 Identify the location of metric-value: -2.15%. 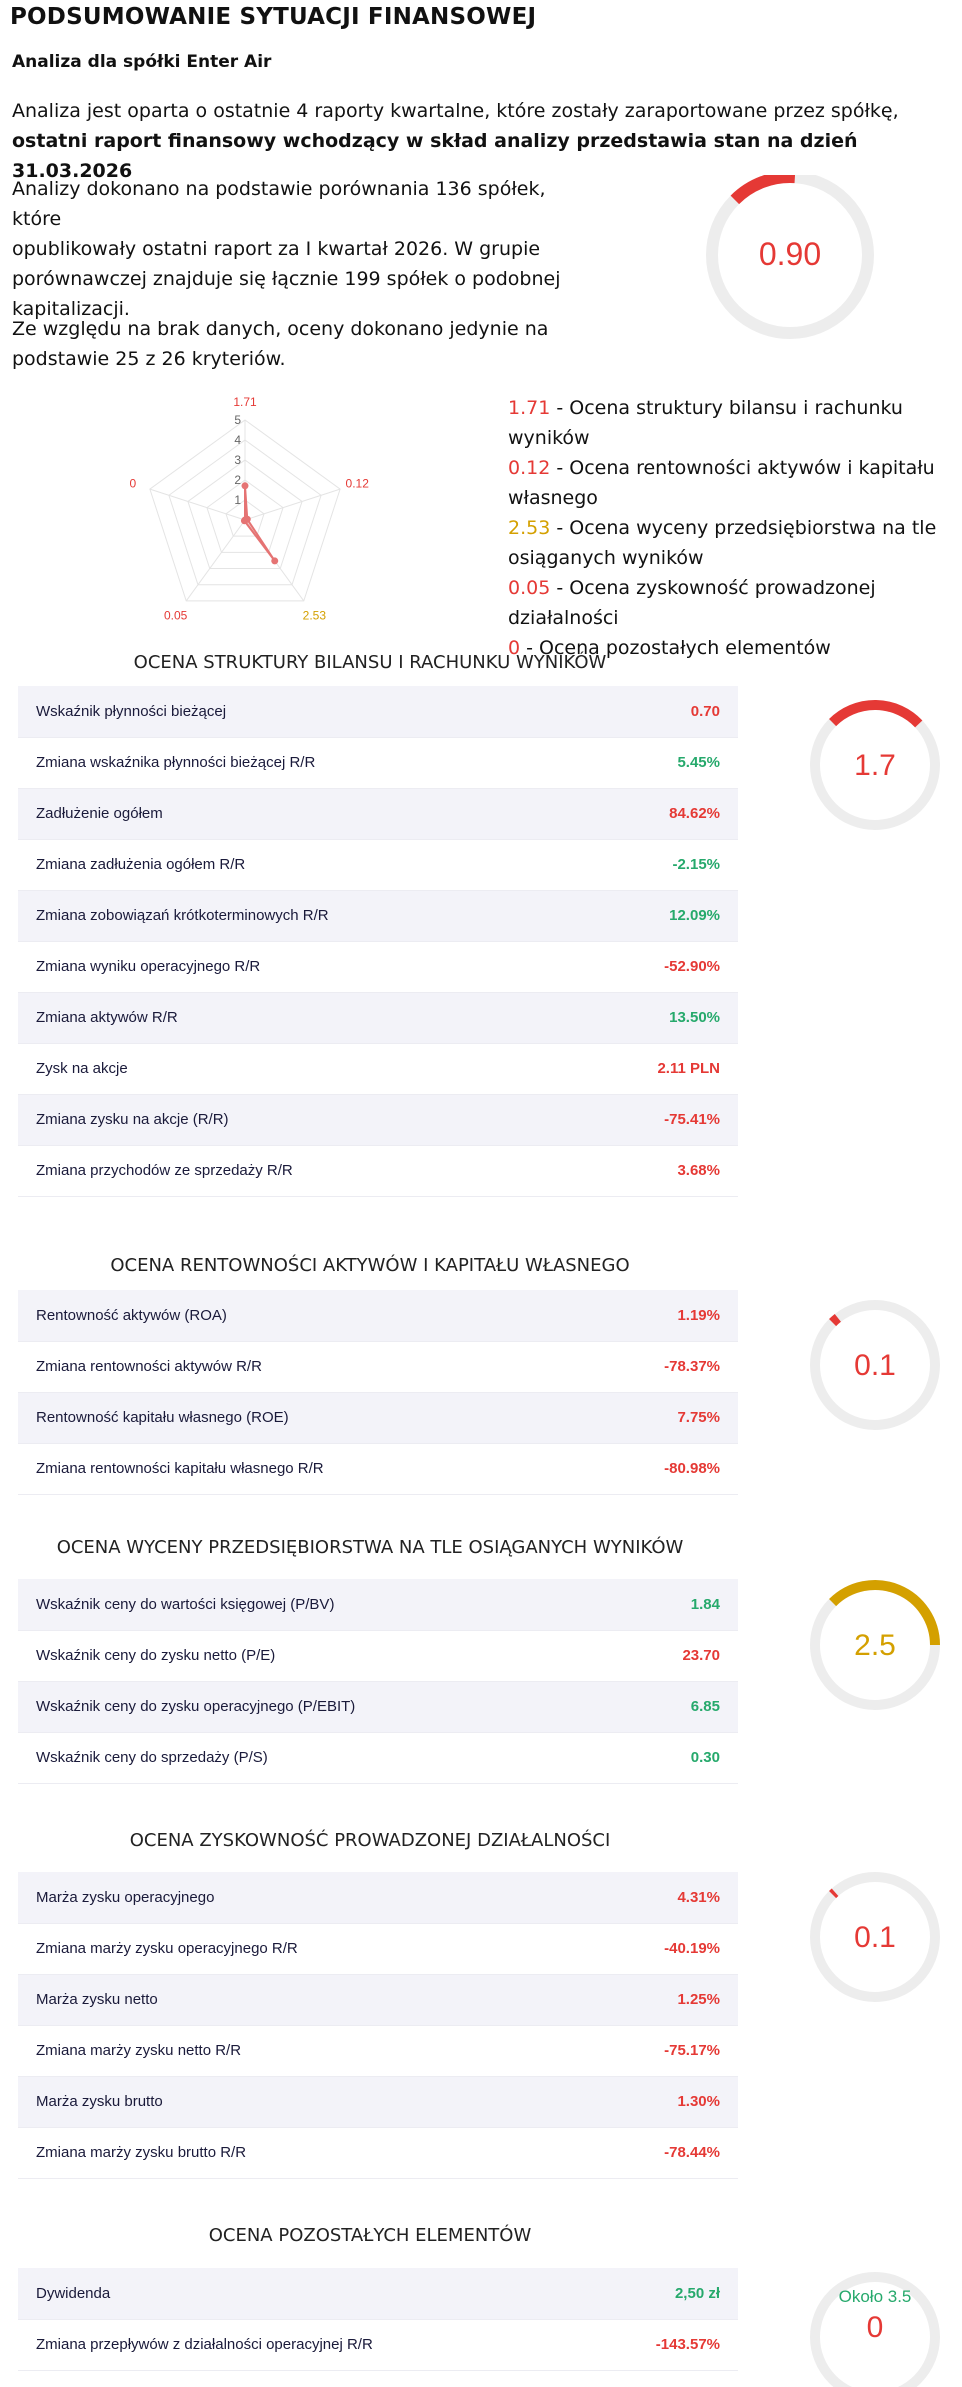
(663, 865).